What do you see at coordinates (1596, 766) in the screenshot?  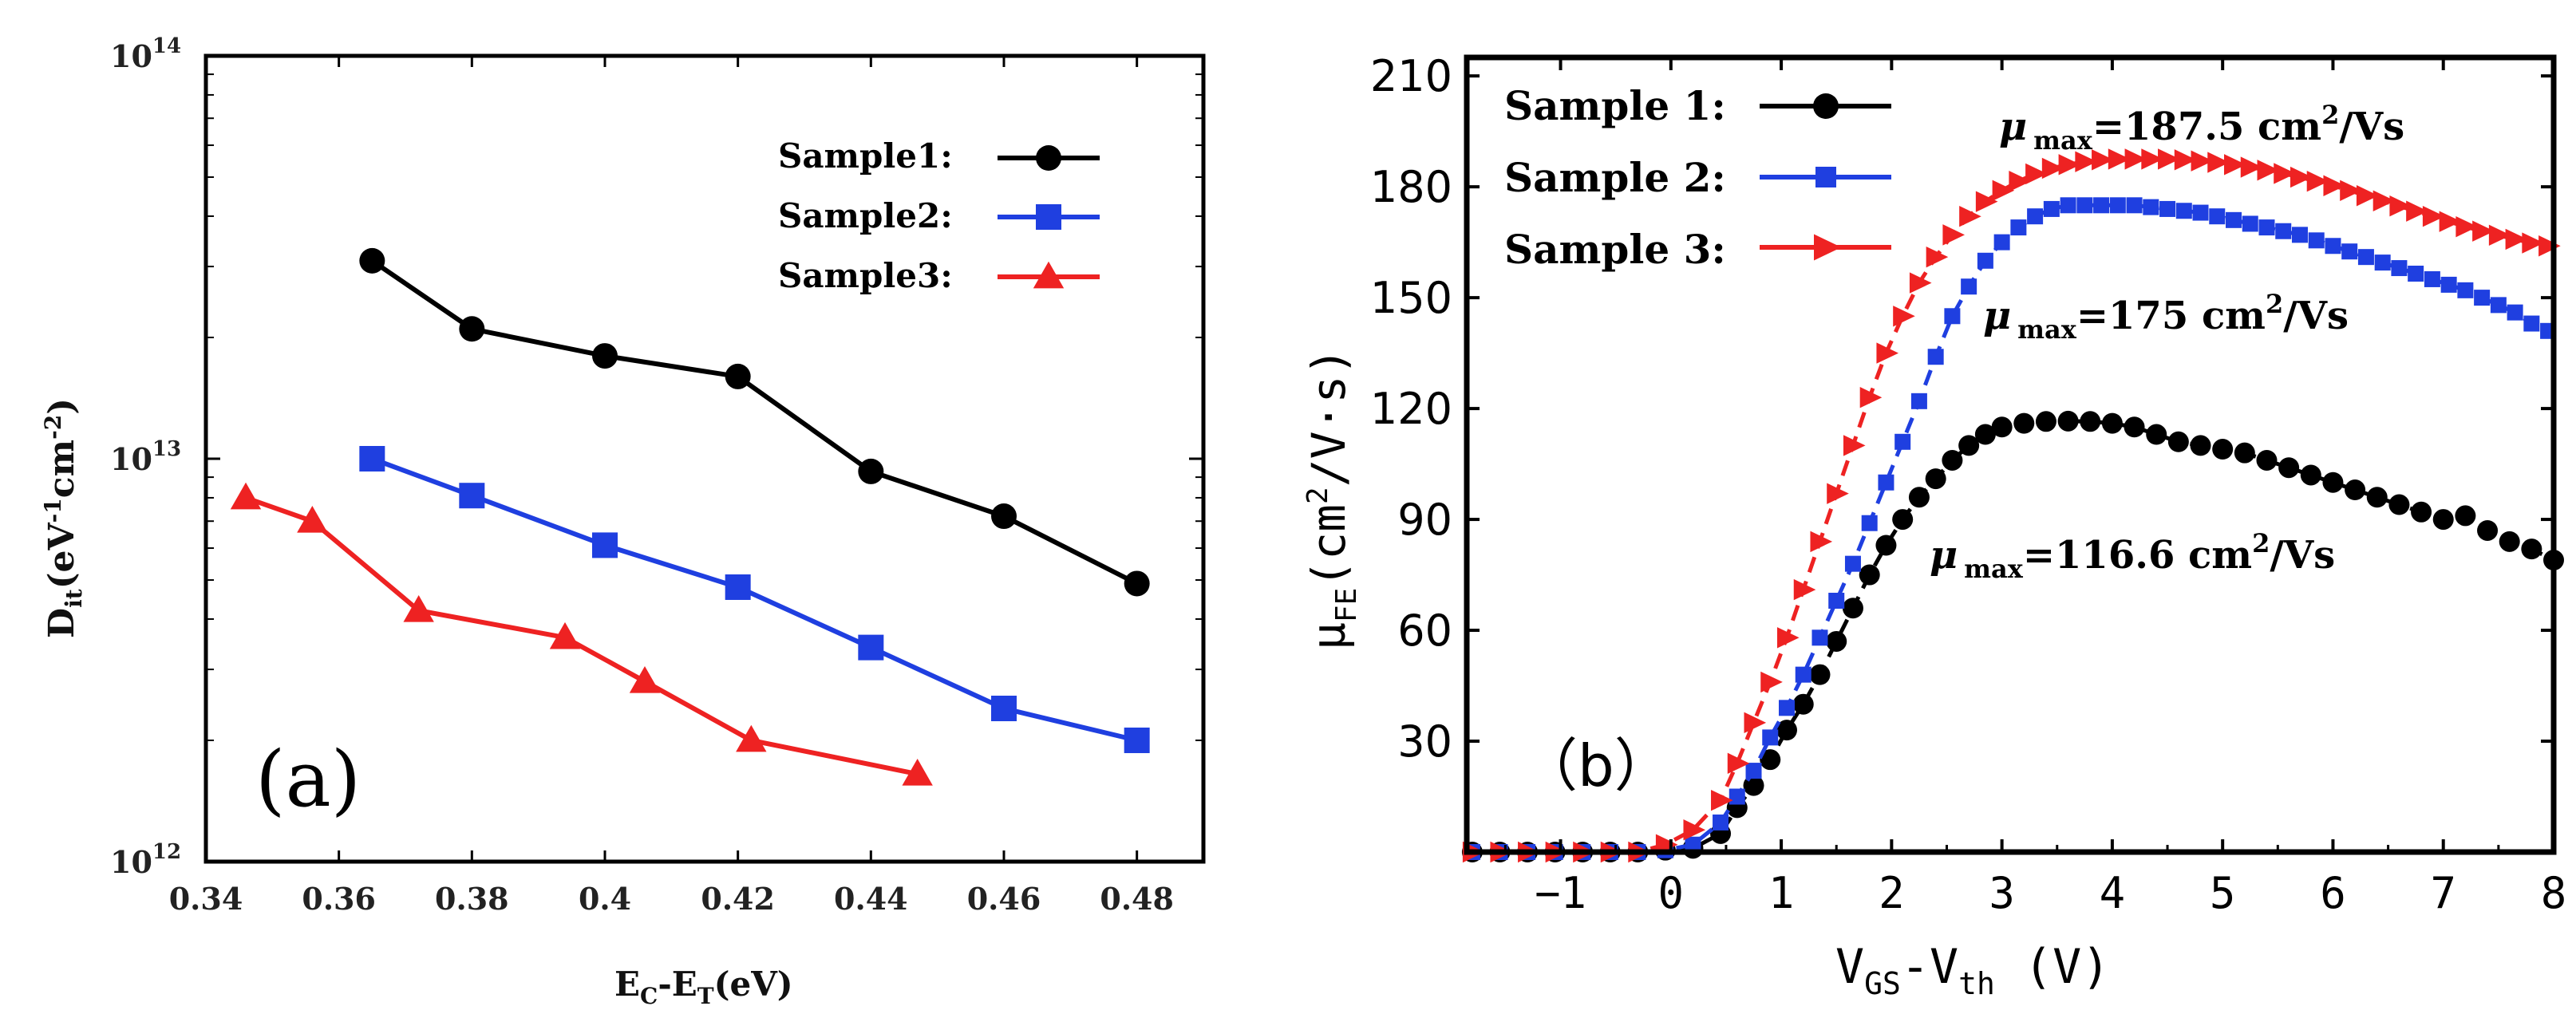 I see `panel-b-label: （b）` at bounding box center [1596, 766].